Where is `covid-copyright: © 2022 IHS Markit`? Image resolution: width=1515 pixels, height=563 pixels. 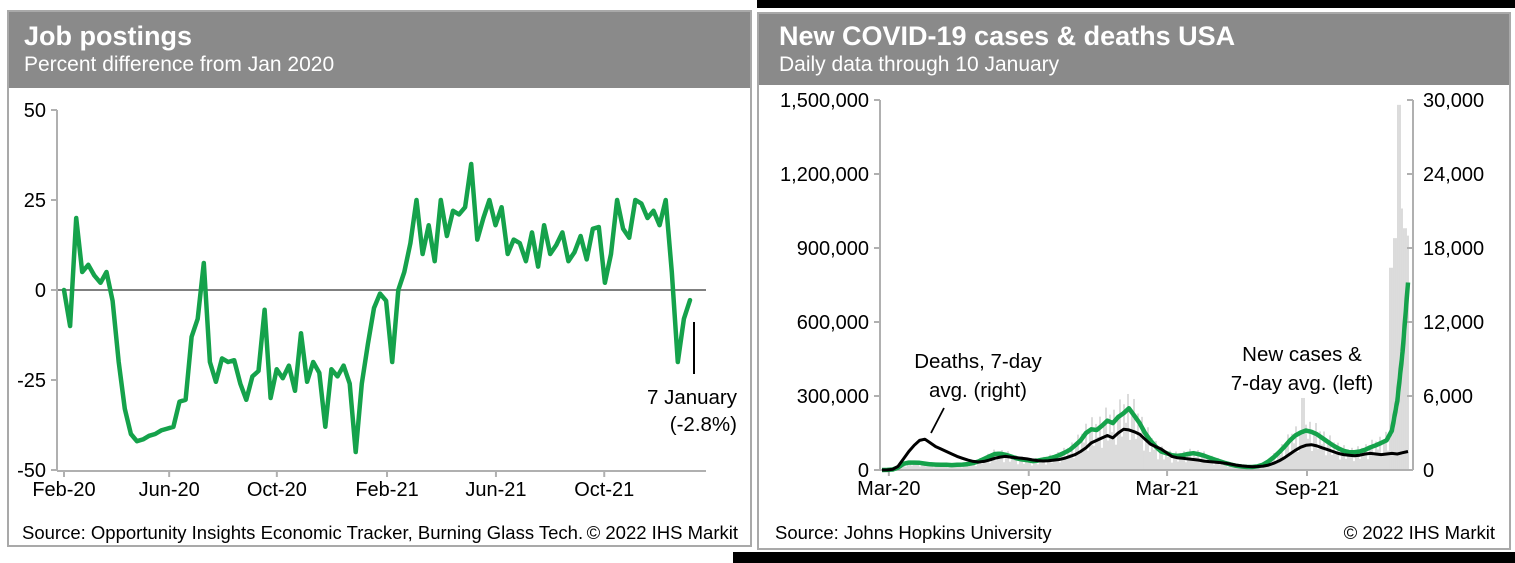 covid-copyright: © 2022 IHS Markit is located at coordinates (1419, 532).